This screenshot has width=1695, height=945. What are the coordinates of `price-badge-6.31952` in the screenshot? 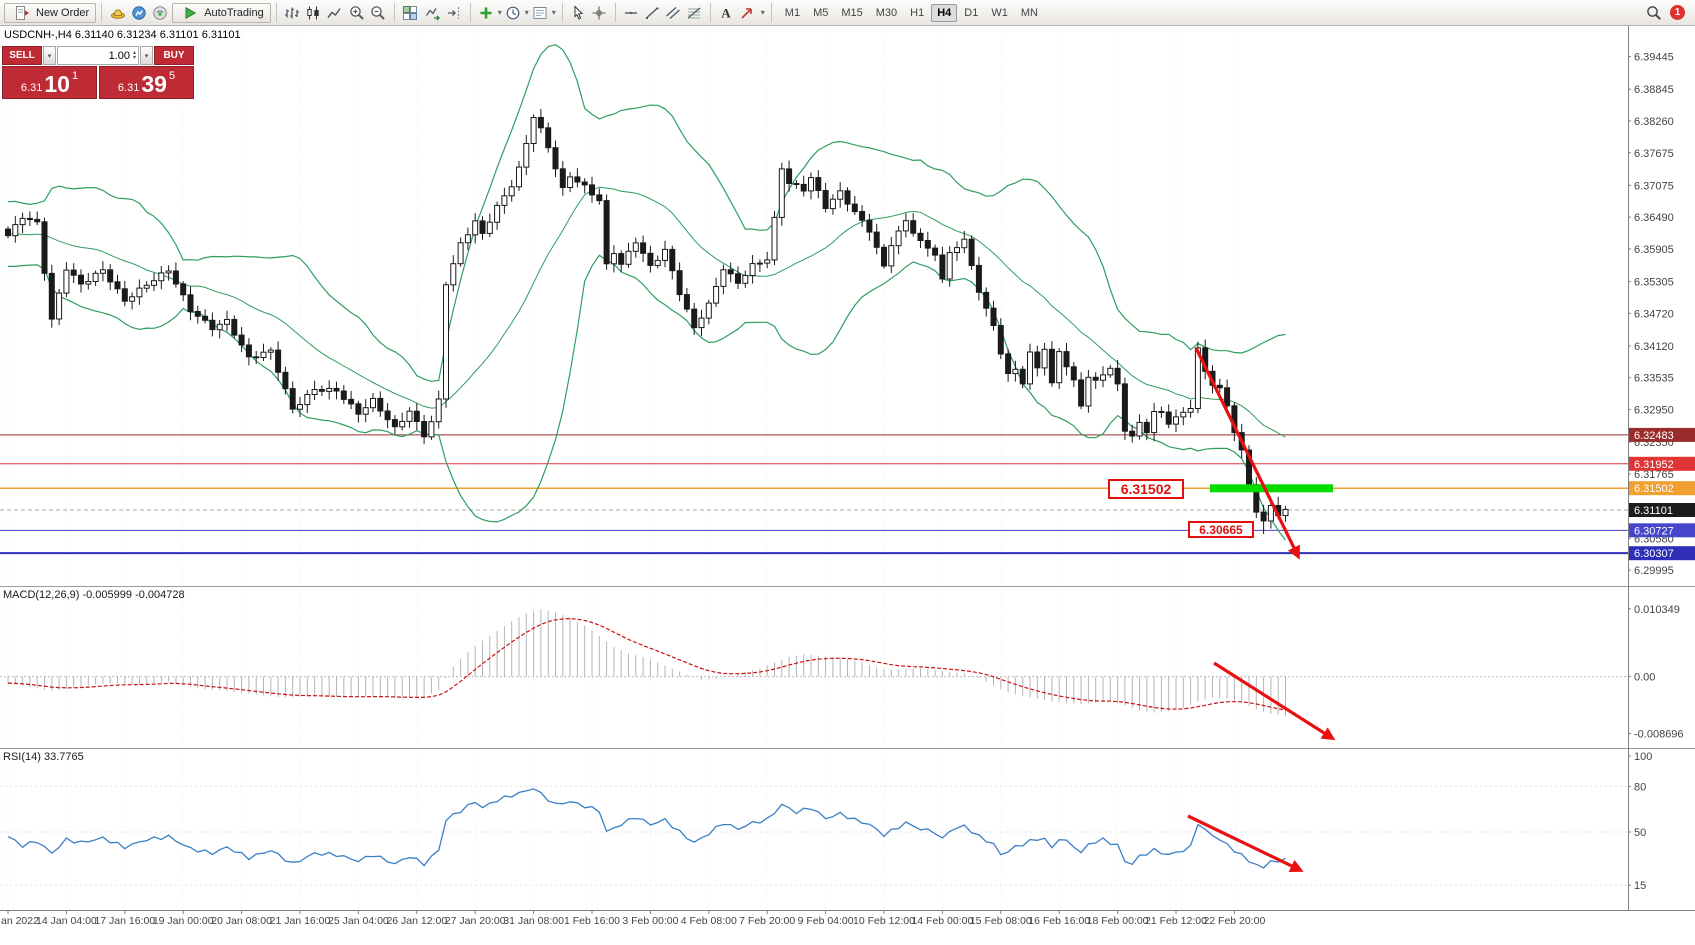 It's located at (1662, 463).